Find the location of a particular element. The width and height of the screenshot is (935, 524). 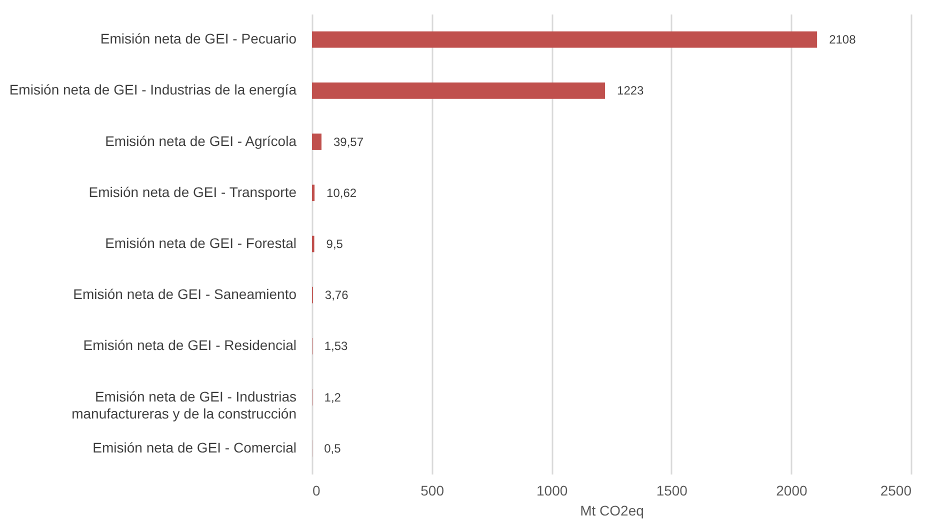

x-tick-label: 2000 is located at coordinates (792, 490).